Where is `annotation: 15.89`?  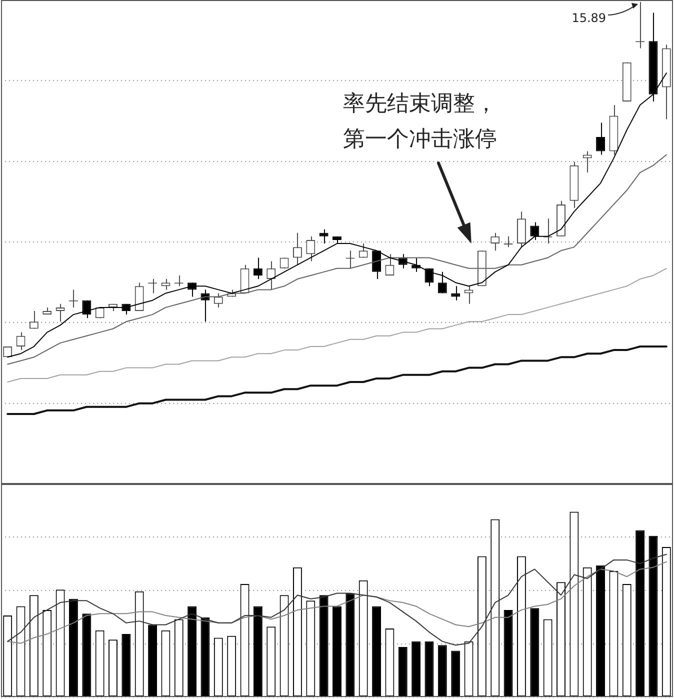
annotation: 15.89 is located at coordinates (589, 18).